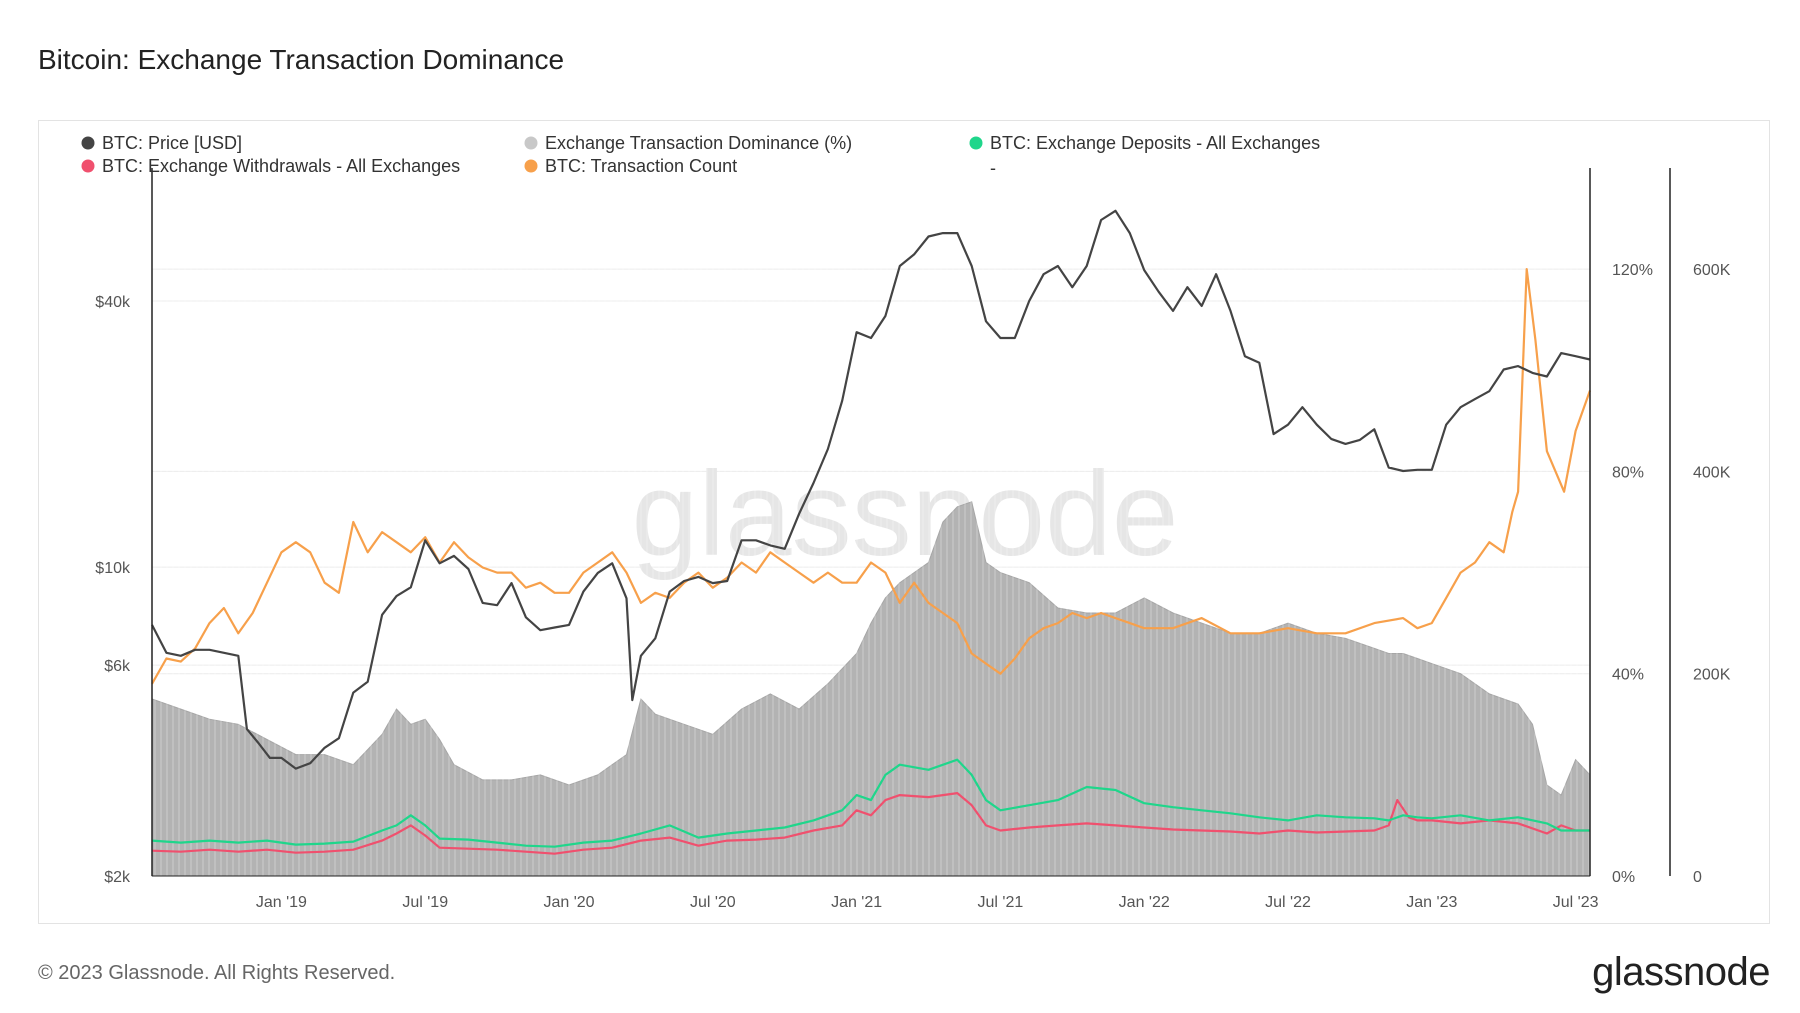 Image resolution: width=1800 pixels, height=1013 pixels. What do you see at coordinates (713, 902) in the screenshot?
I see `x-tick-label: Jul '20` at bounding box center [713, 902].